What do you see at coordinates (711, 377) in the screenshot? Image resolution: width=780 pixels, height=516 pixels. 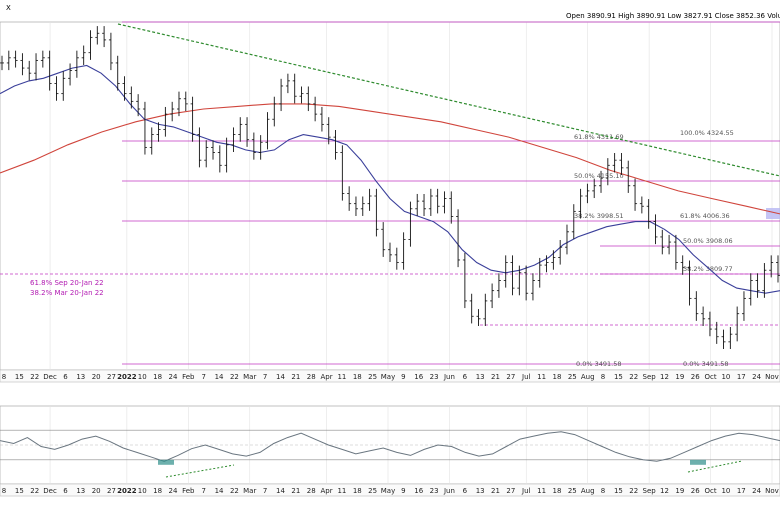 I see `x-tick-label: Oct` at bounding box center [711, 377].